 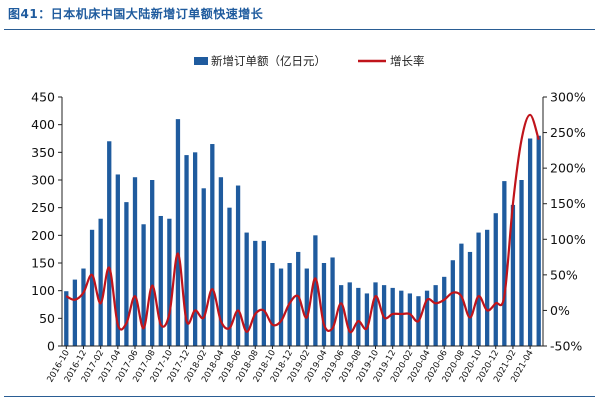 I want to click on y-left-tick-label: 50, so click(x=47, y=318).